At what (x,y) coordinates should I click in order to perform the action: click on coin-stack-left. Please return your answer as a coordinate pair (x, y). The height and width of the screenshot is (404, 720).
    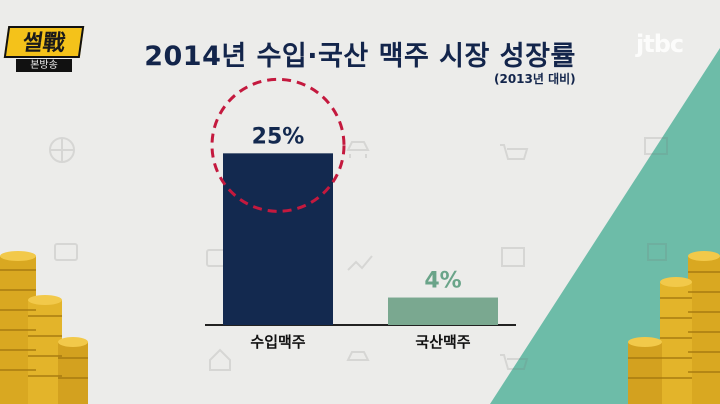
    Looking at the image, I should click on (44, 327).